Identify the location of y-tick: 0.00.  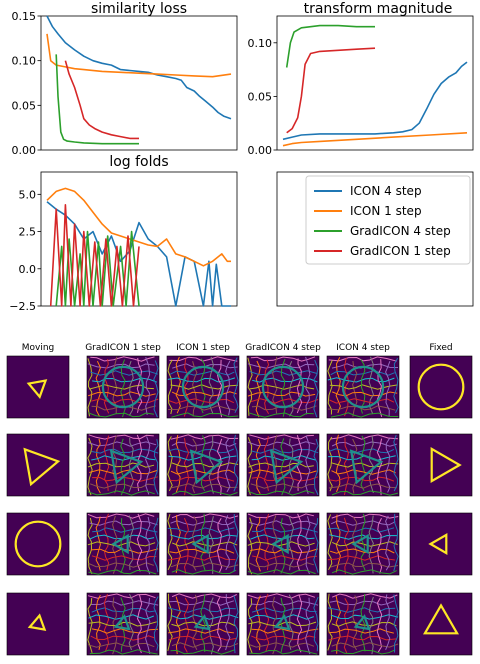
(26, 150).